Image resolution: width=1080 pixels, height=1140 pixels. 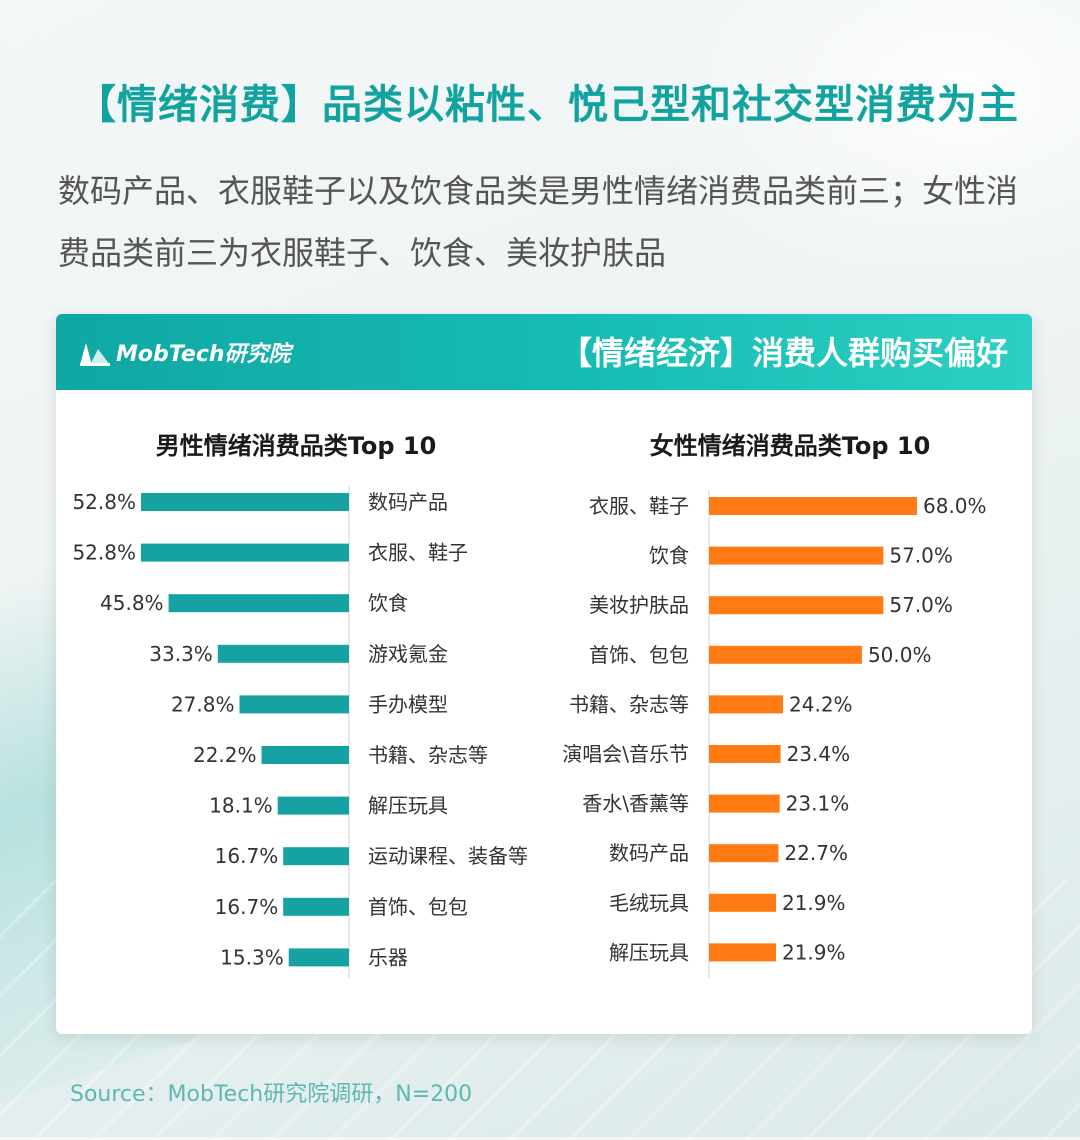 What do you see at coordinates (547, 105) in the screenshot?
I see `headline: 【情绪消费】品类以粘性、悦己型和社交型消费为主` at bounding box center [547, 105].